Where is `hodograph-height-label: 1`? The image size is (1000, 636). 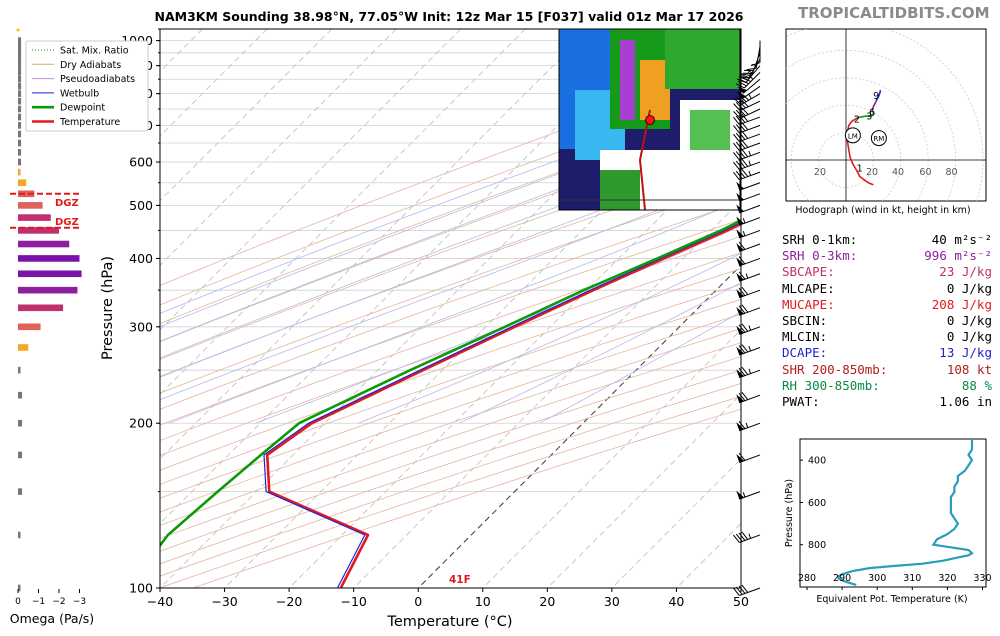
hodograph-height-label: 1 is located at coordinates (860, 169).